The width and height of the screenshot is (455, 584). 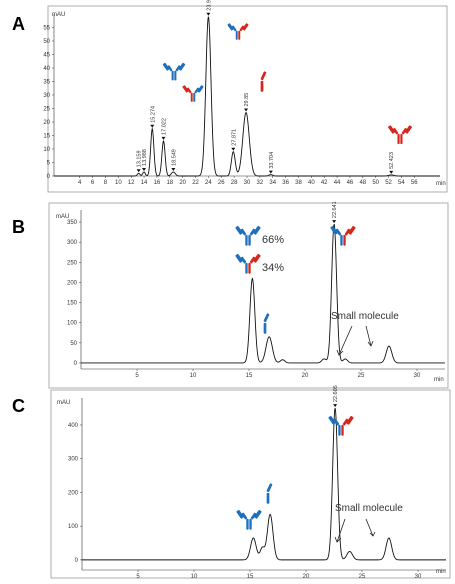 What do you see at coordinates (272, 160) in the screenshot?
I see `peak-label: 33.704` at bounding box center [272, 160].